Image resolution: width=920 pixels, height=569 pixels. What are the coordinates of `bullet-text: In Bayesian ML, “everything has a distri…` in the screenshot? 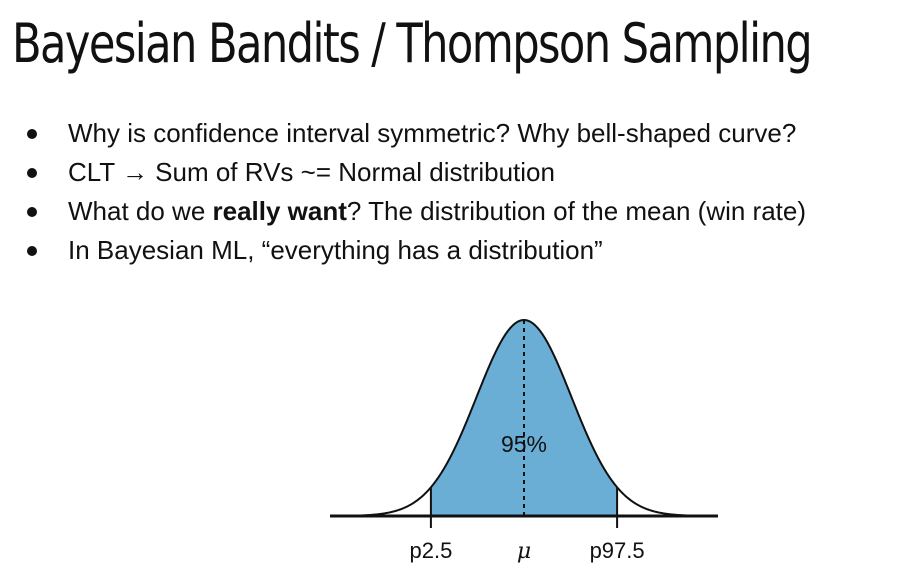 It's located at (335, 250).